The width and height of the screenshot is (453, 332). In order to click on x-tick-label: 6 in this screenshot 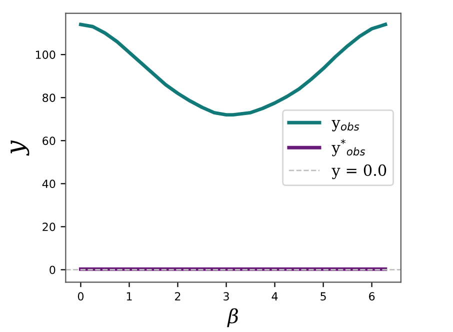, I will do `click(372, 296)`.